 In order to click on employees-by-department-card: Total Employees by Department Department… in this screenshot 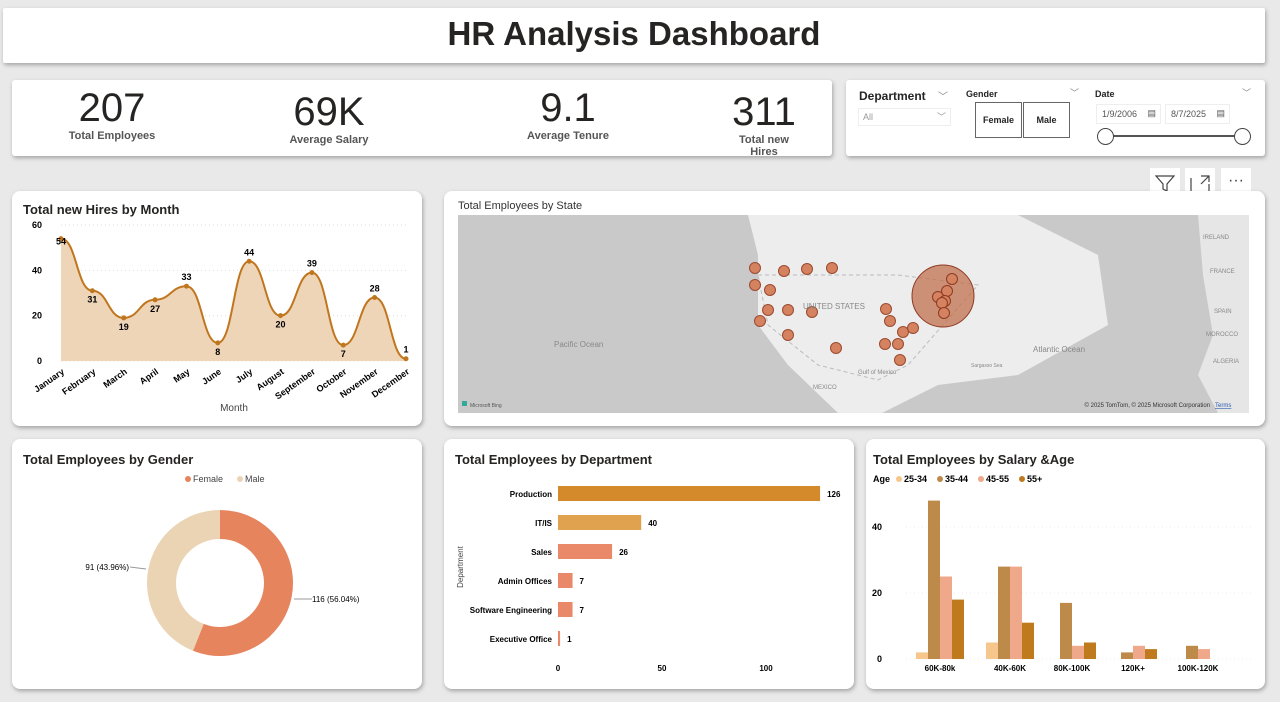, I will do `click(649, 564)`.